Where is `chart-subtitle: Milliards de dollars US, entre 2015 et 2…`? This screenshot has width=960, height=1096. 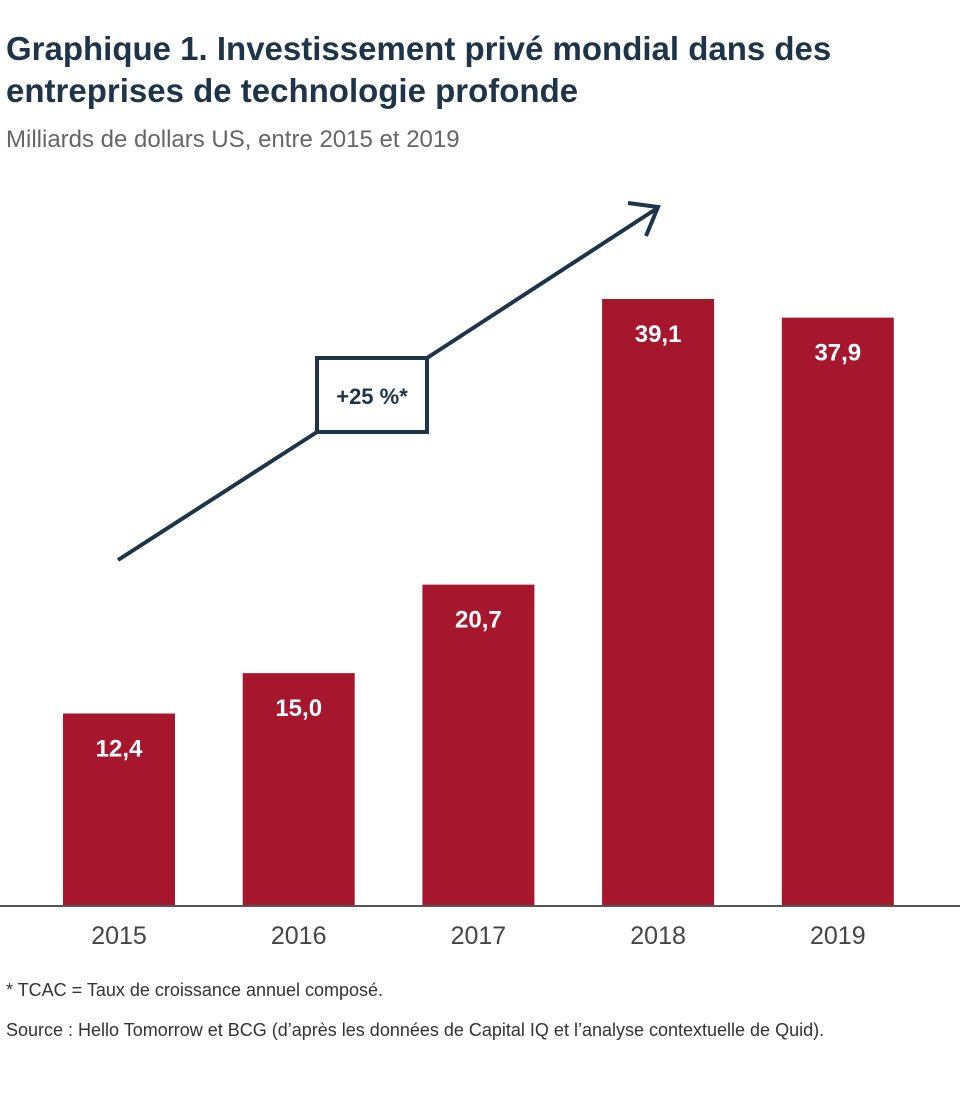
chart-subtitle: Milliards de dollars US, entre 2015 et 2… is located at coordinates (233, 139).